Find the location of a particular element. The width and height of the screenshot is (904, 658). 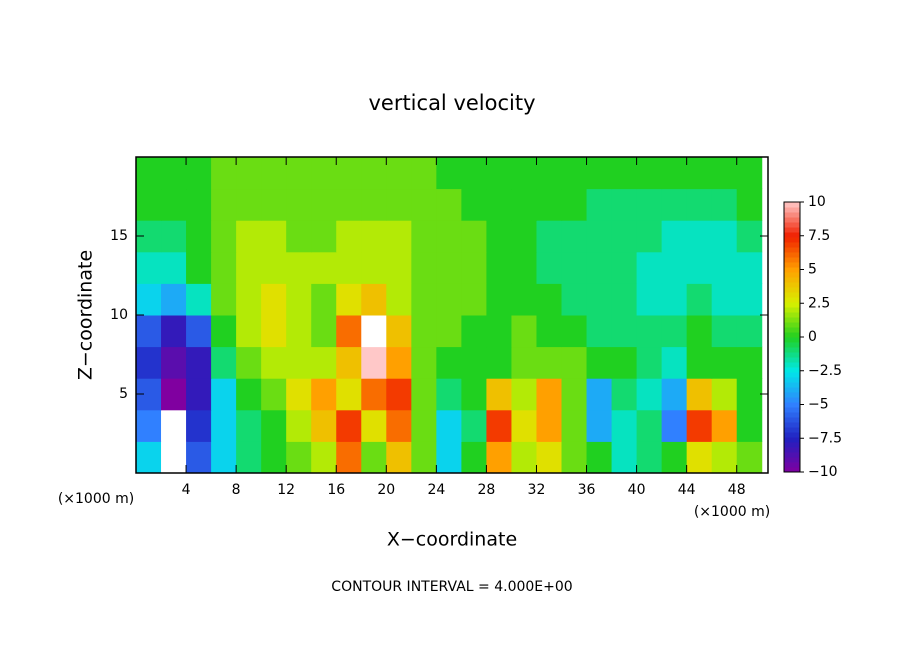

colorbar-tick-label: 2.5 is located at coordinates (819, 303).